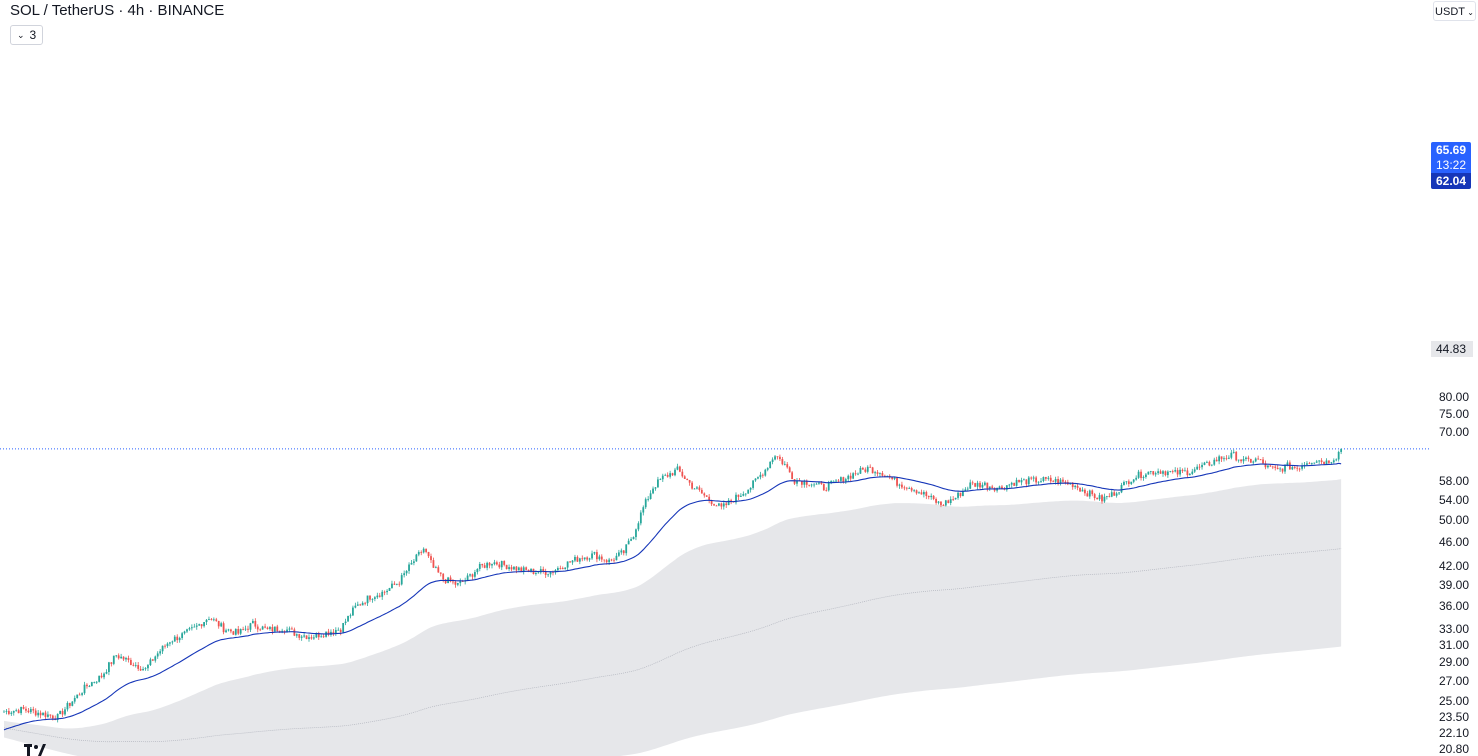 This screenshot has width=1478, height=756. What do you see at coordinates (1454, 11) in the screenshot?
I see `currency-selector: USDT ⌄` at bounding box center [1454, 11].